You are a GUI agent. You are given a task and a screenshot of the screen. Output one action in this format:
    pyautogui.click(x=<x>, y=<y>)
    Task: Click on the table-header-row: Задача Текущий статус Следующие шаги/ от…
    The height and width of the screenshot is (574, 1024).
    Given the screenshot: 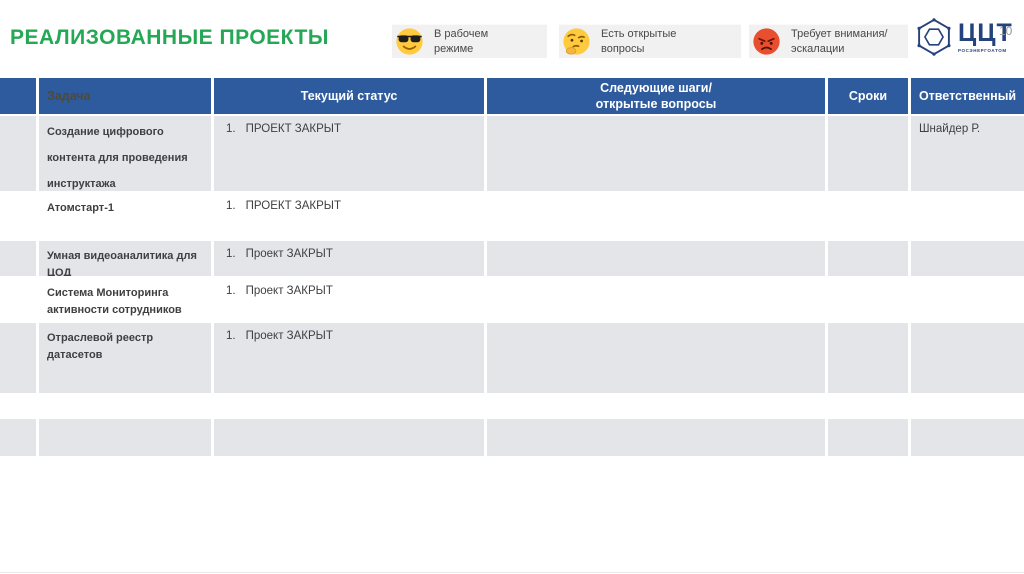 What is the action you would take?
    pyautogui.click(x=512, y=96)
    